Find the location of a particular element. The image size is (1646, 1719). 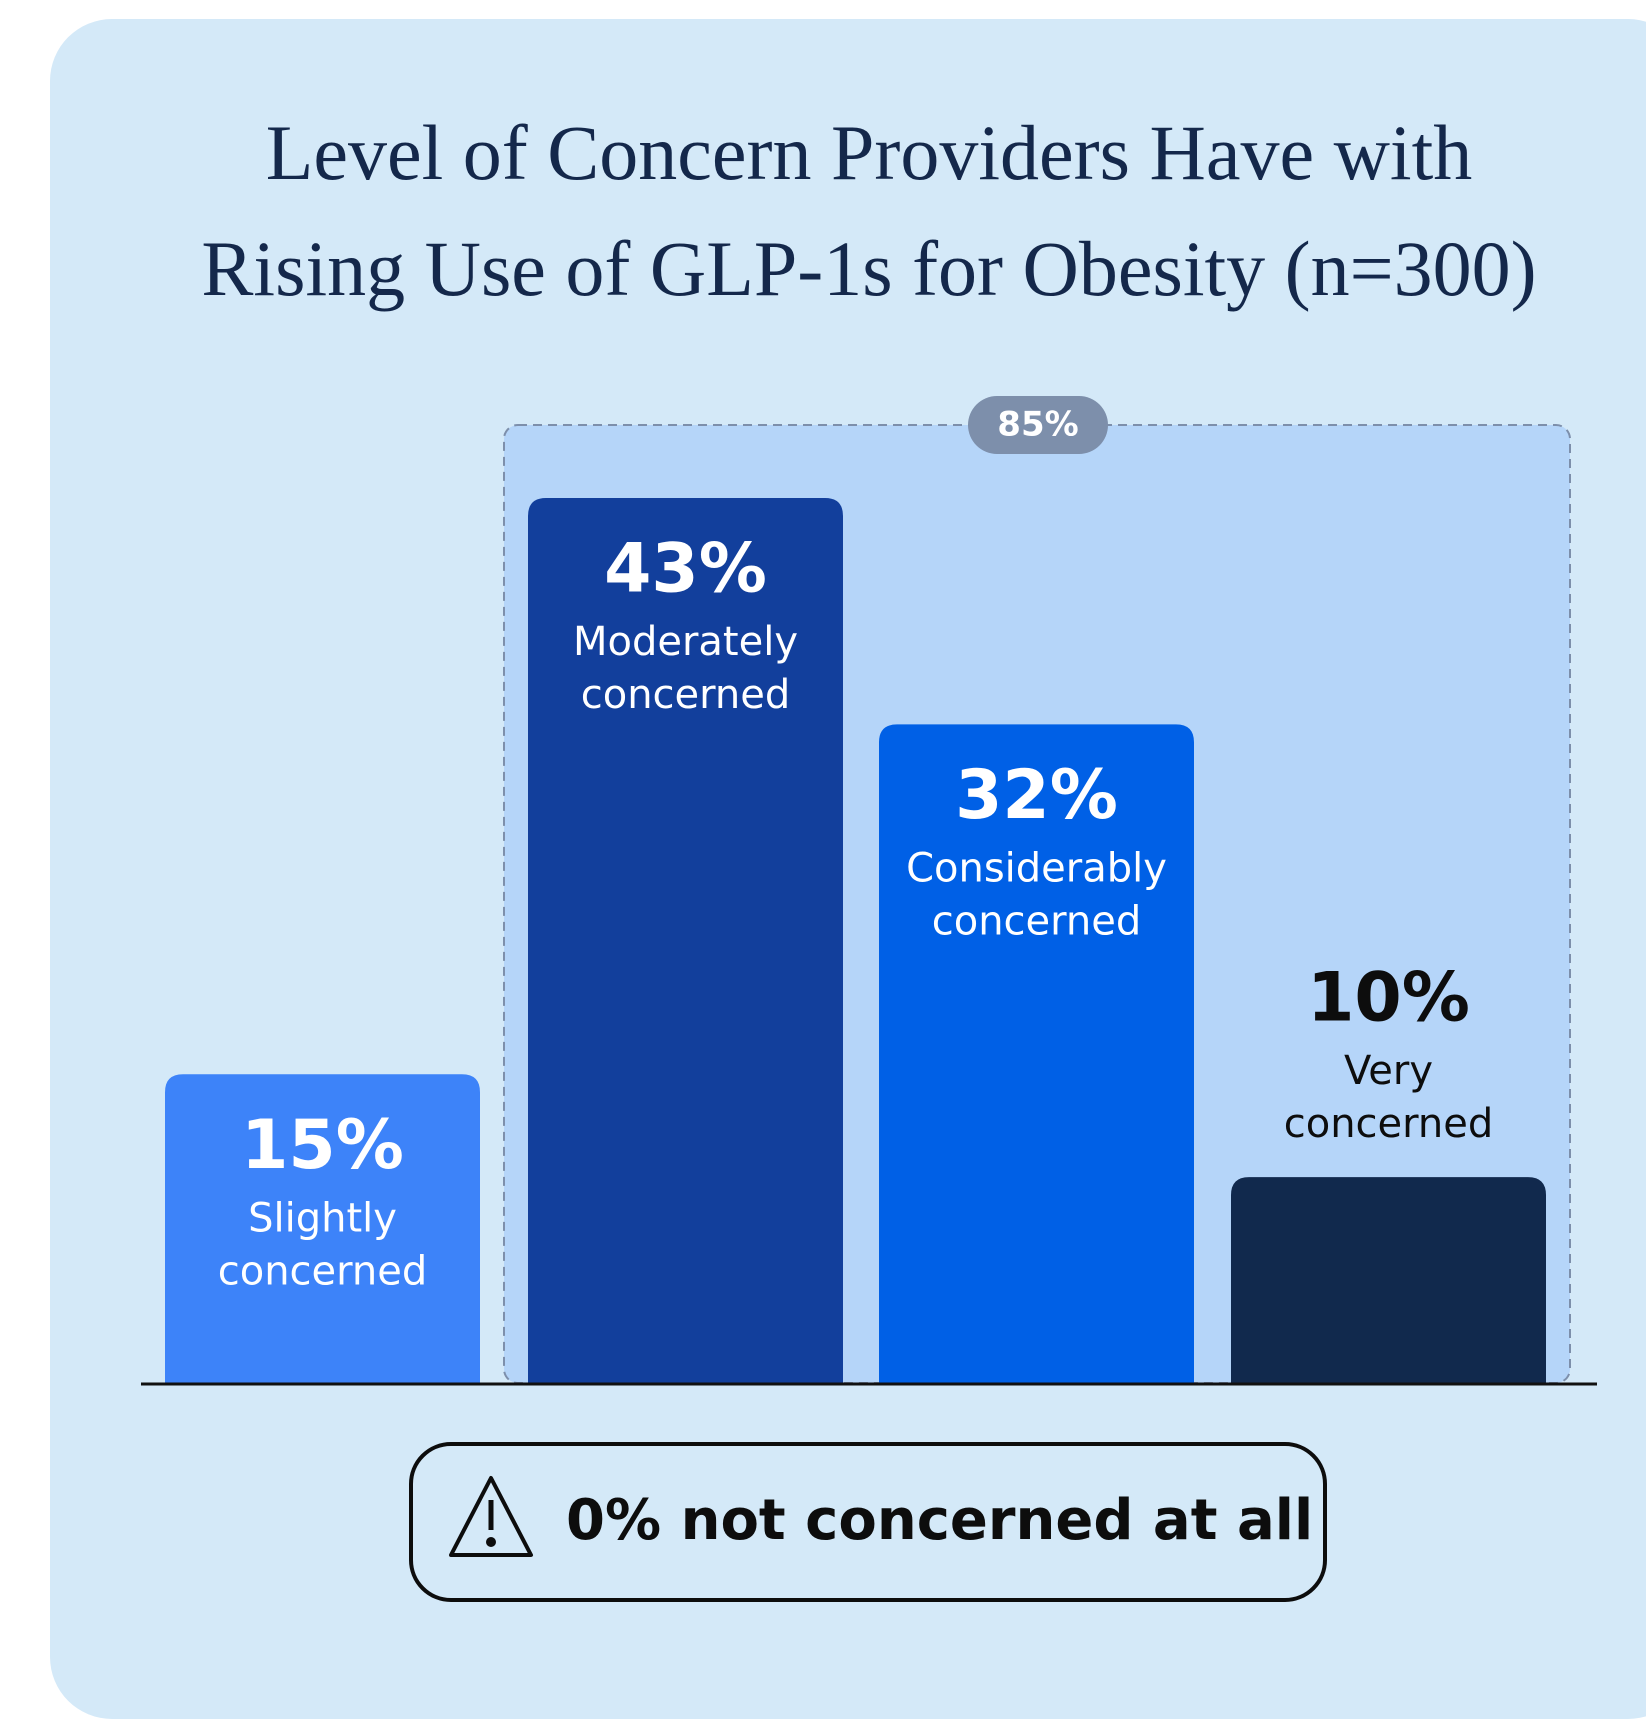

category-label: Very concerned is located at coordinates (1389, 1097).